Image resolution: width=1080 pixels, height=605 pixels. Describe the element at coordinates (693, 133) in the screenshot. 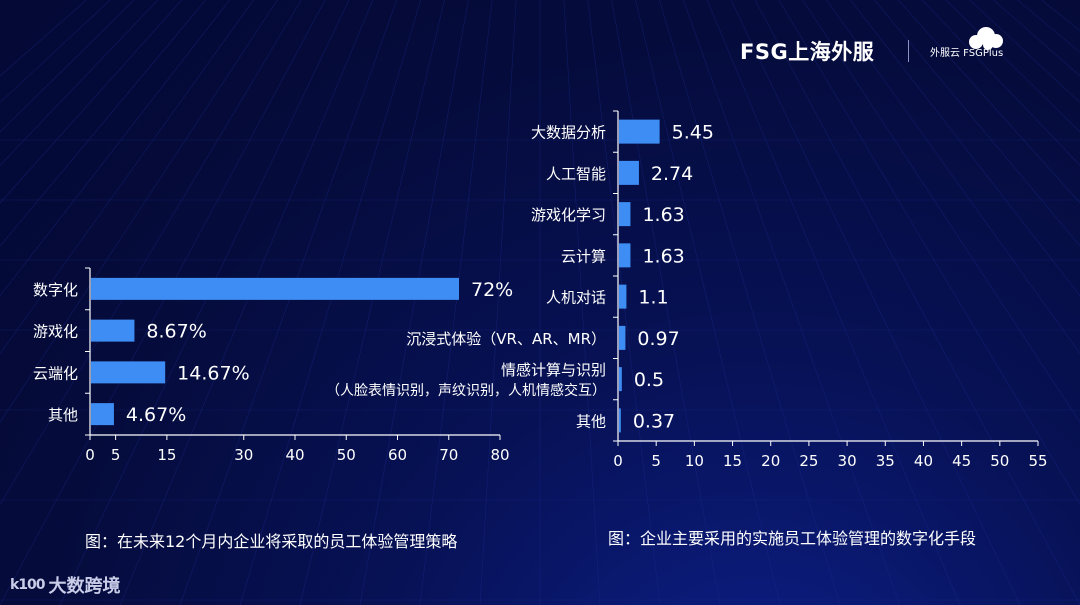

I see `value-label: 5.45` at that location.